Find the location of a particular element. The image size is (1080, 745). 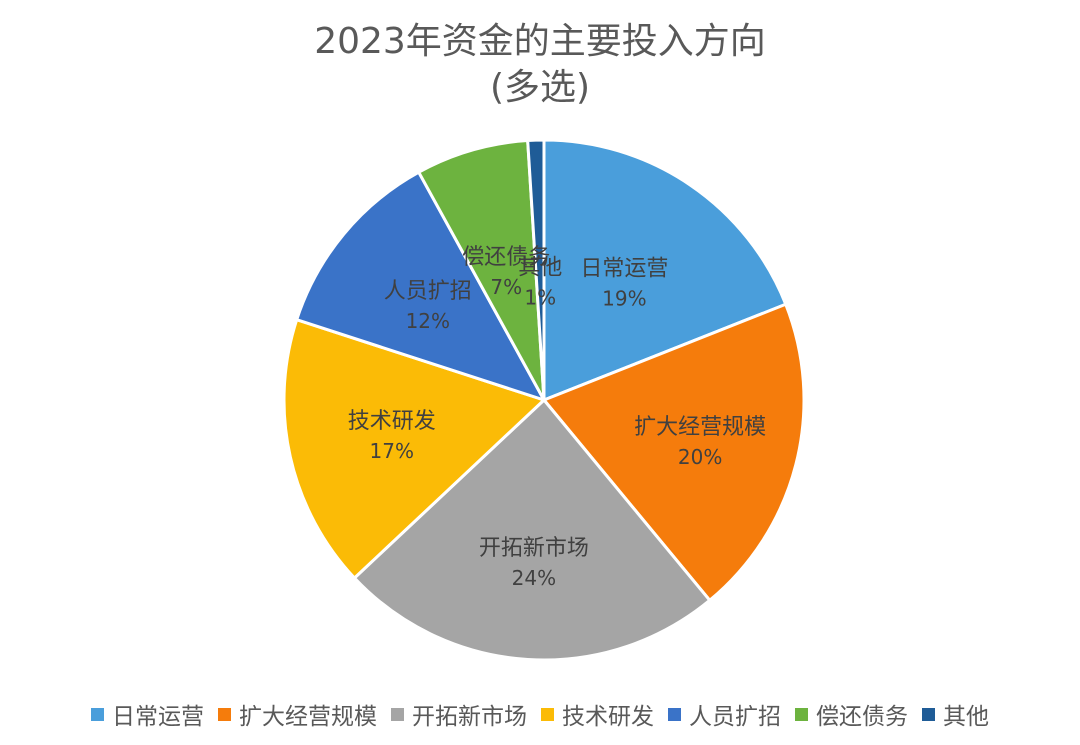

slice-value-2: 20% is located at coordinates (700, 457).